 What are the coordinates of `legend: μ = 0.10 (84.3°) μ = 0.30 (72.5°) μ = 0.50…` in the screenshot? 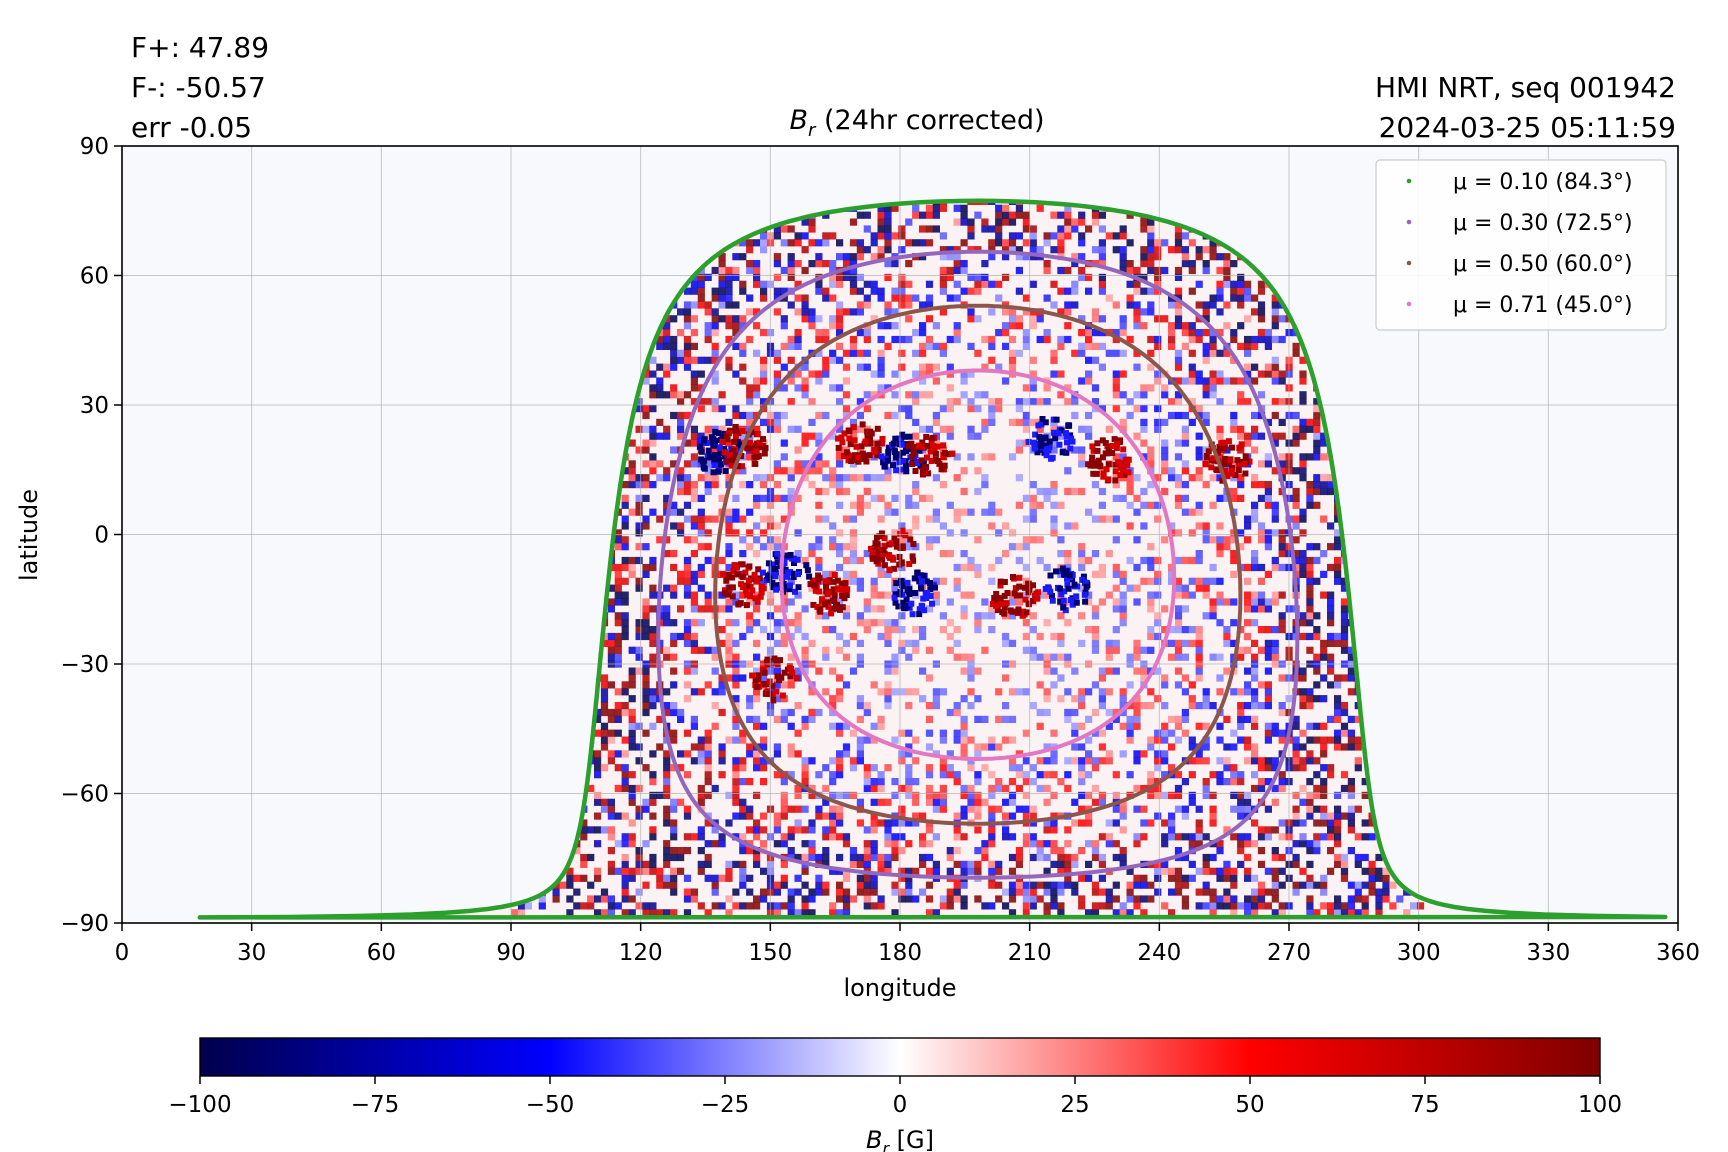 It's located at (1521, 245).